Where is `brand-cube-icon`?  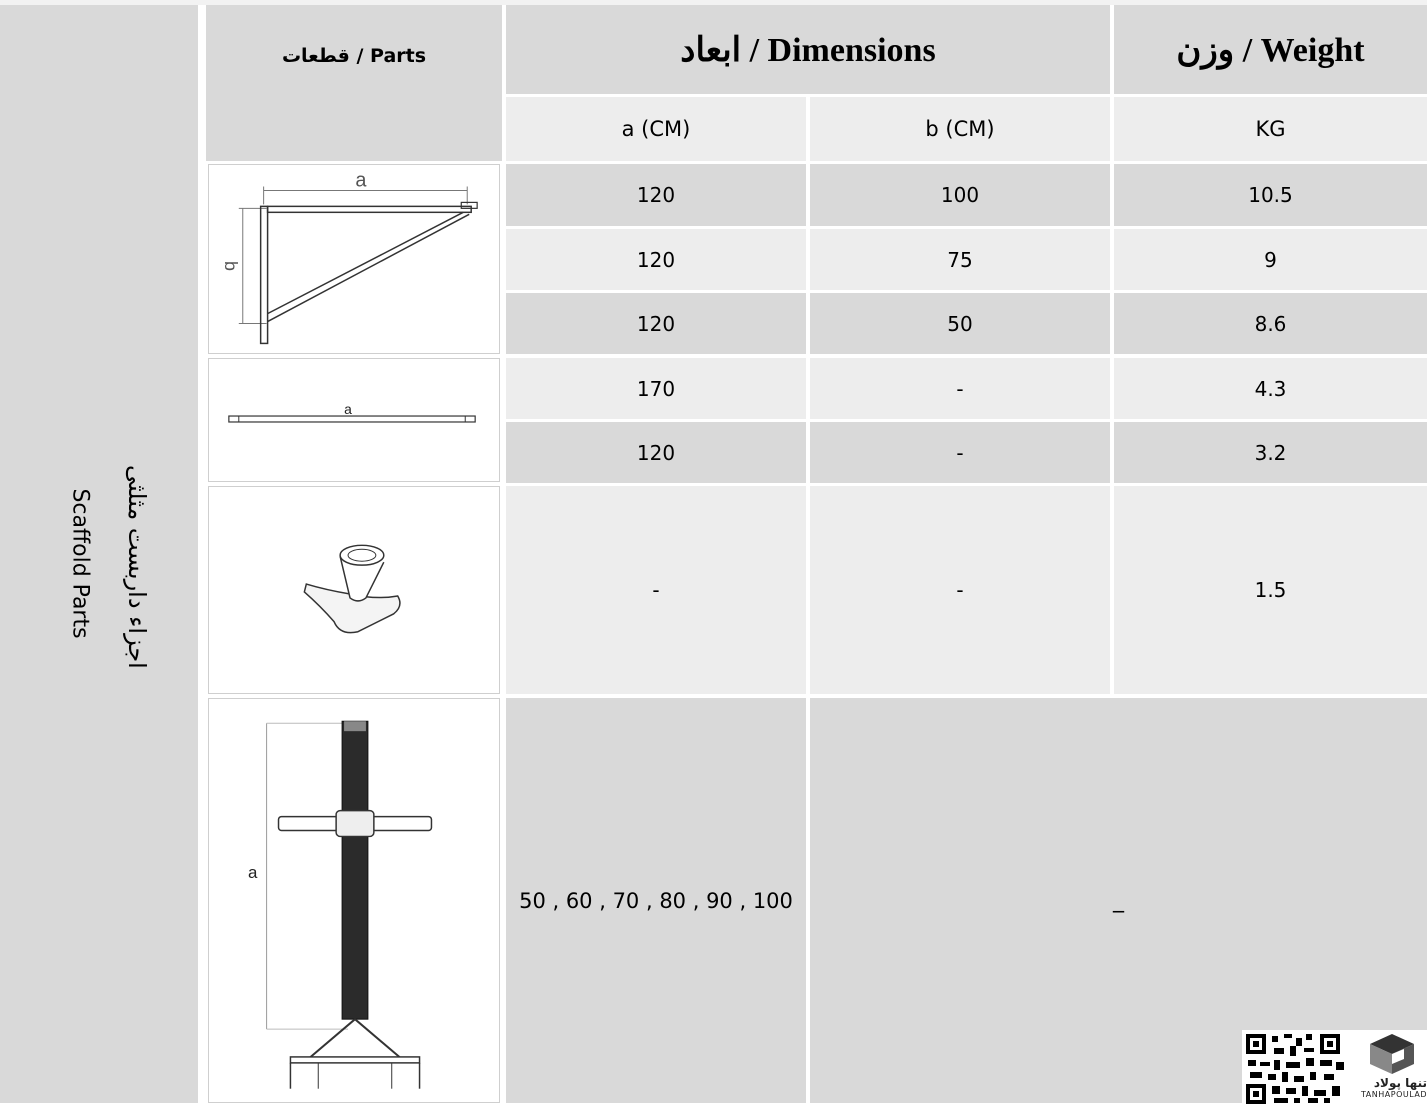 brand-cube-icon is located at coordinates (1392, 1054).